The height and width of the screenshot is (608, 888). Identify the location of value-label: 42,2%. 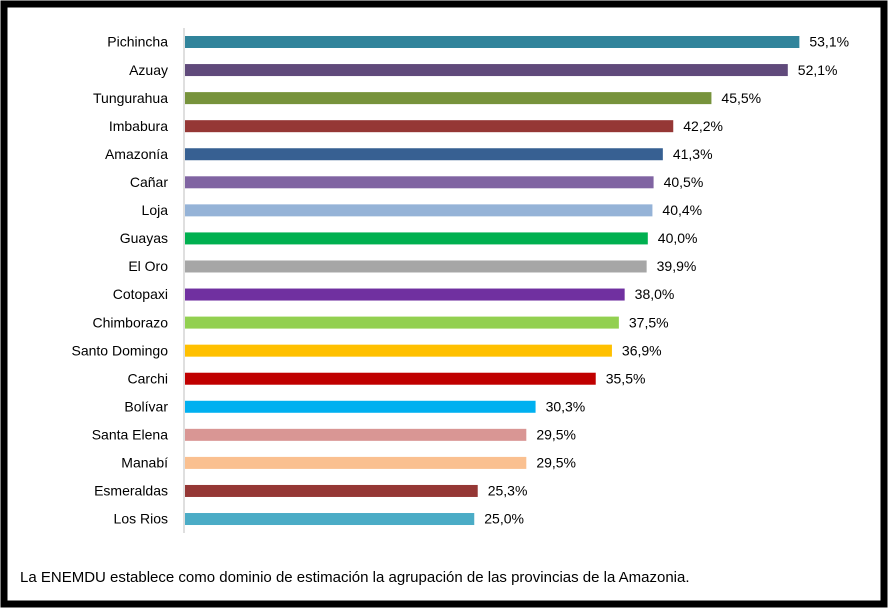
(703, 126).